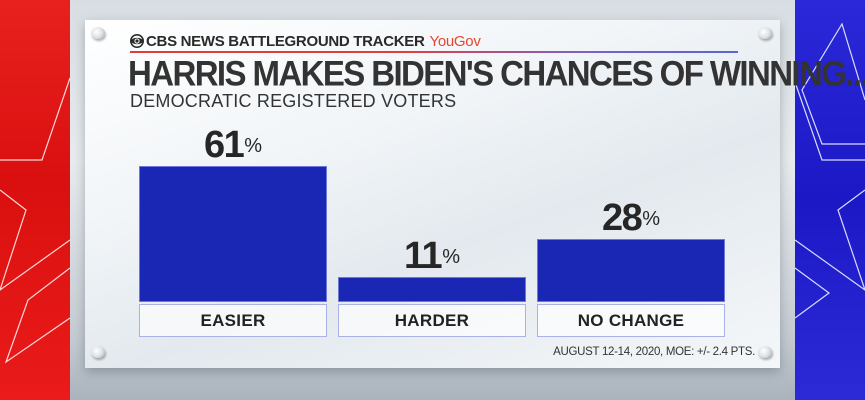 This screenshot has width=865, height=400. Describe the element at coordinates (293, 101) in the screenshot. I see `chart-subtitle: DEMOCRATIC REGISTERED VOTERS` at that location.